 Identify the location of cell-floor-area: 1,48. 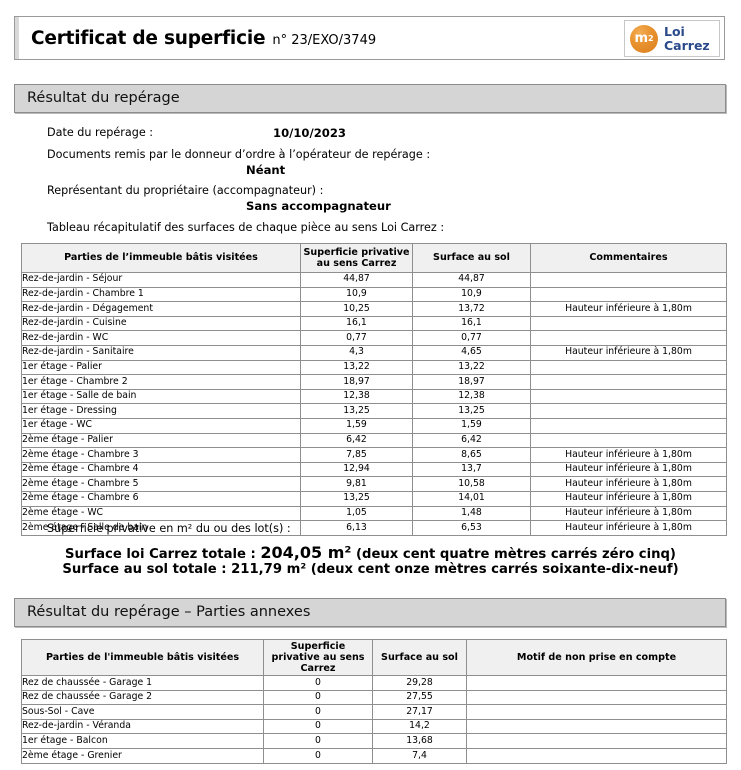
(471, 513).